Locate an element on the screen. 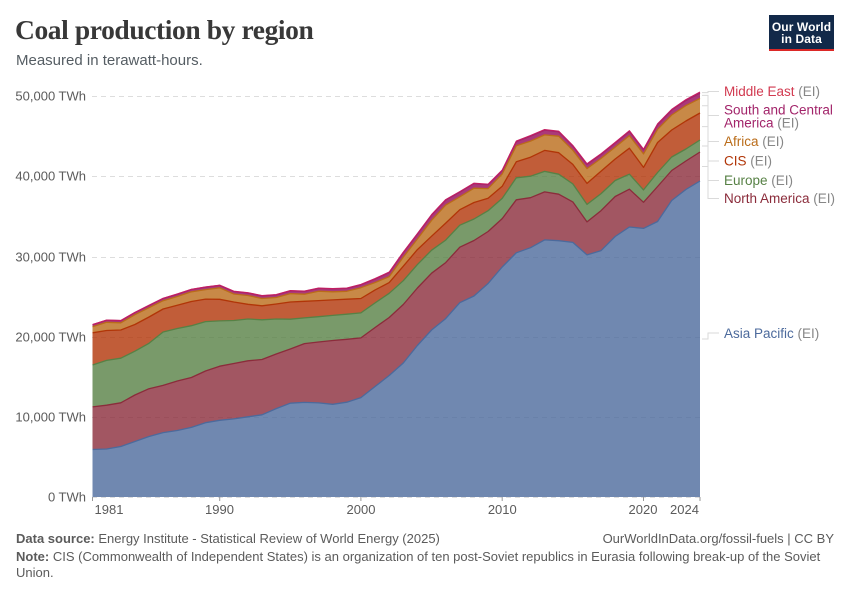 This screenshot has height=600, width=850. svg-text: 1990 is located at coordinates (219, 509).